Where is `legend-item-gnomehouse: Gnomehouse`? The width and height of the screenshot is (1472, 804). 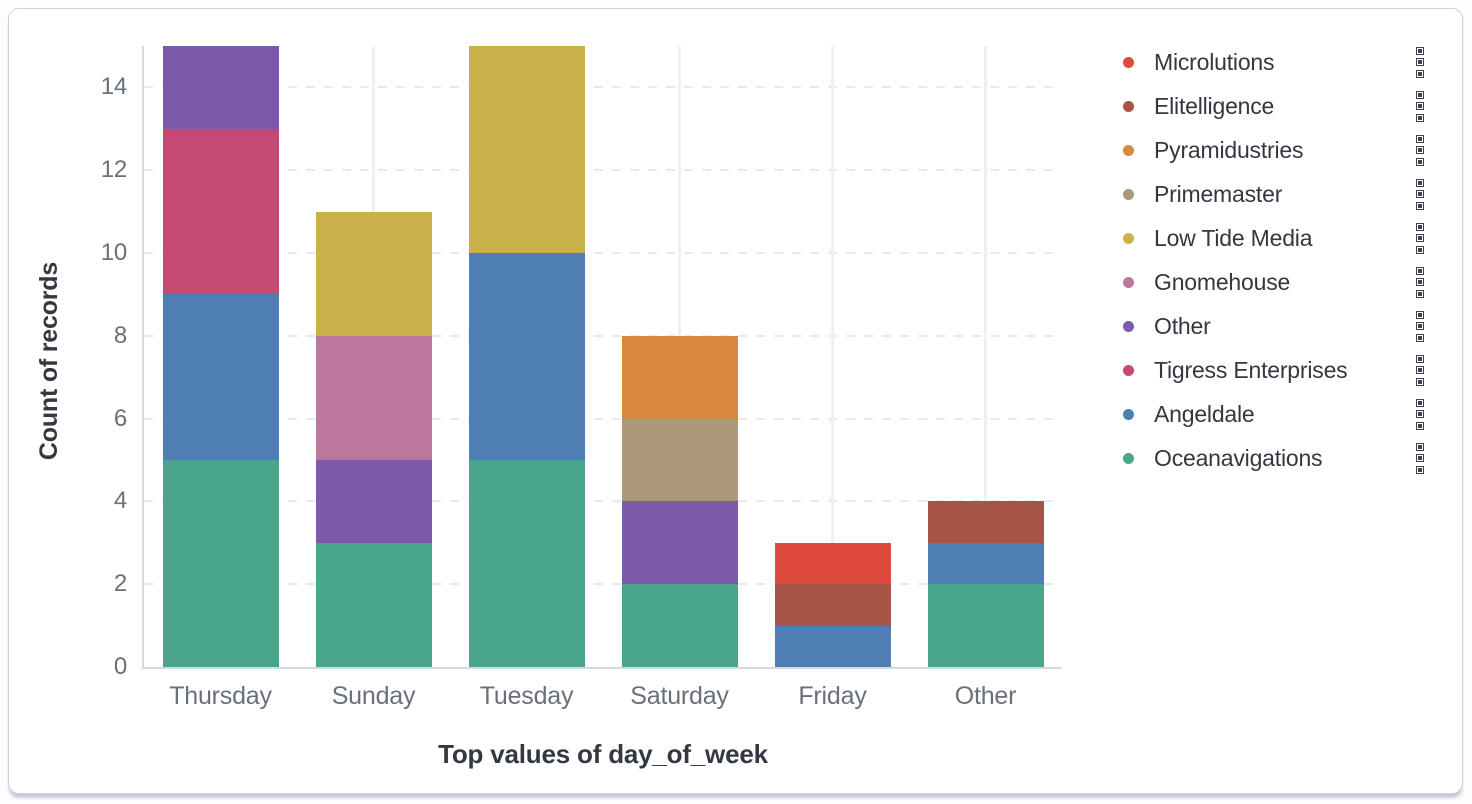
legend-item-gnomehouse: Gnomehouse is located at coordinates (1268, 282).